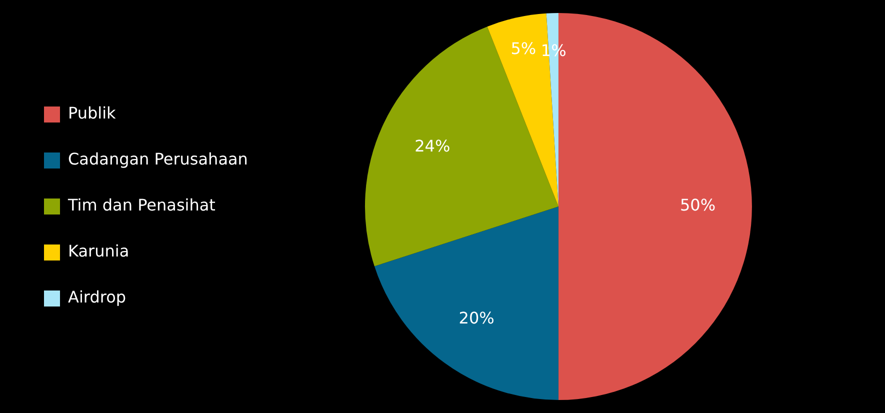  I want to click on legend-label: Karunia, so click(99, 251).